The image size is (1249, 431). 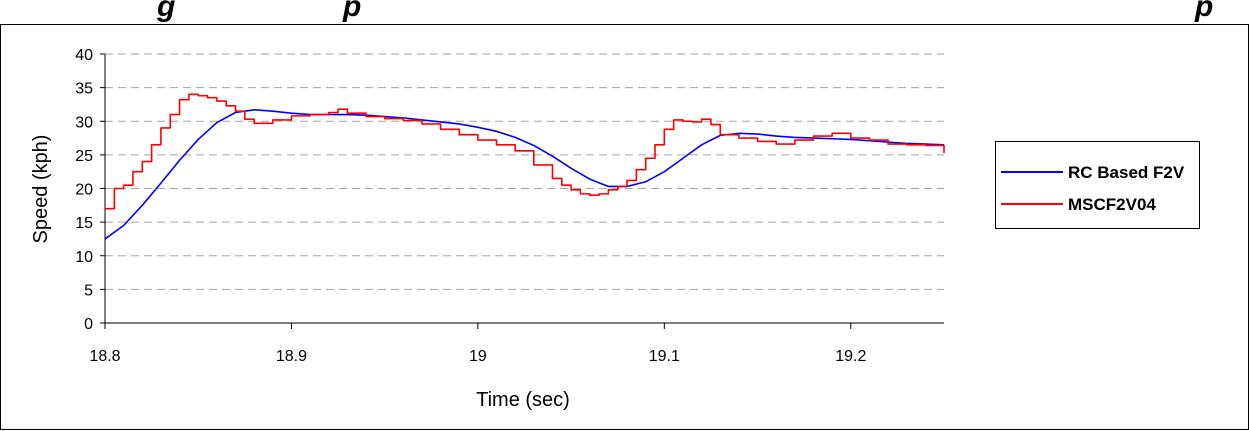 What do you see at coordinates (1126, 172) in the screenshot?
I see `legend-label-rc-based-f2v: RC Based F2V` at bounding box center [1126, 172].